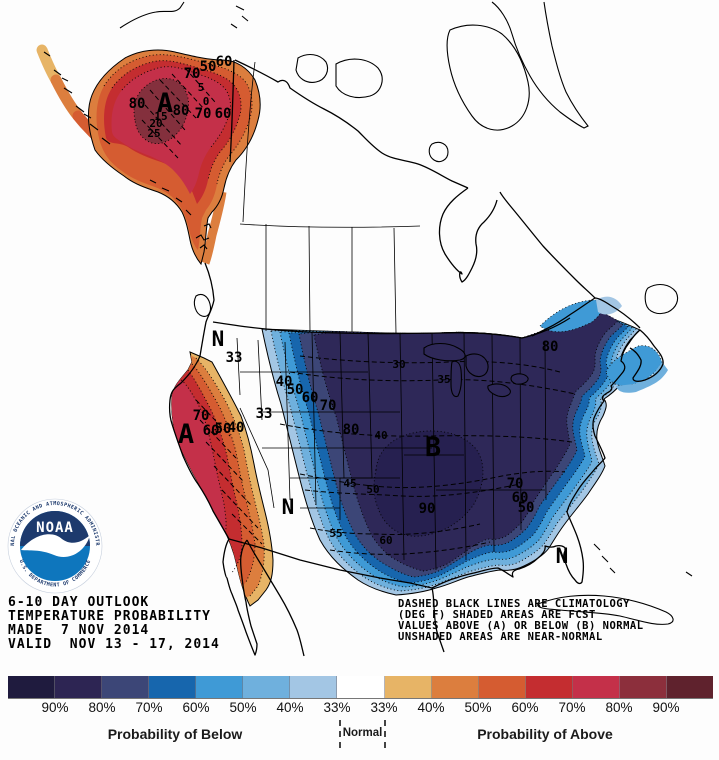 This screenshot has height=760, width=719. Describe the element at coordinates (160, 116) in the screenshot. I see `map-label-climo-15: 15` at that location.